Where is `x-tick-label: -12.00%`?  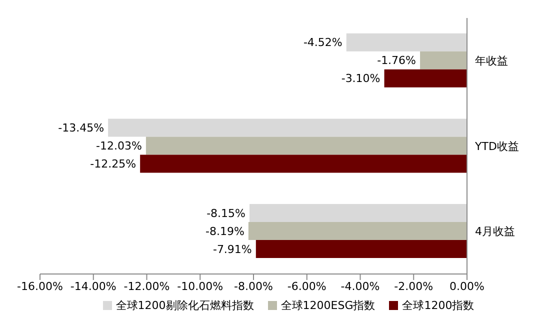 x-tick-label: -12.00% is located at coordinates (147, 286).